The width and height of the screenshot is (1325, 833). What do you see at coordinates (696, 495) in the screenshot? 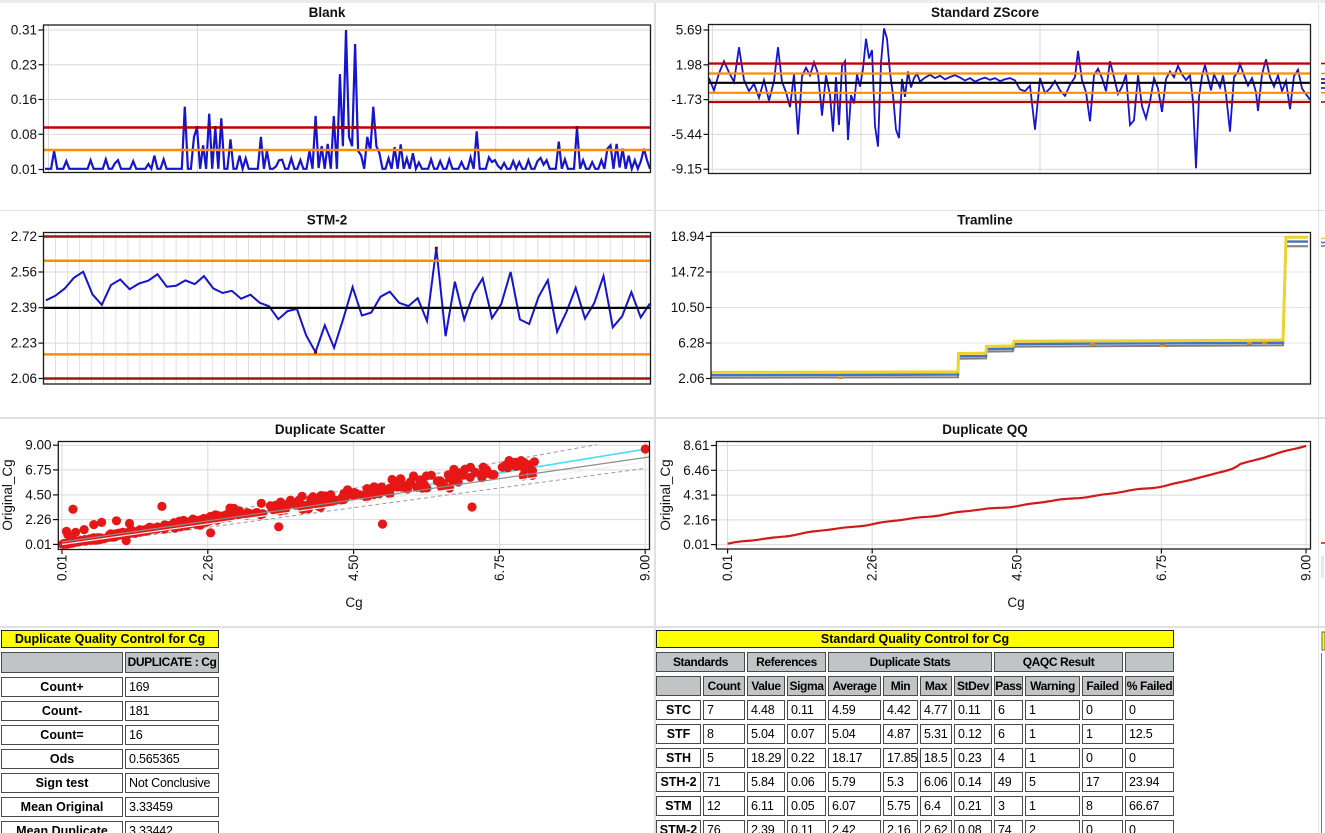
I see `svg-text: 4.31` at bounding box center [696, 495].